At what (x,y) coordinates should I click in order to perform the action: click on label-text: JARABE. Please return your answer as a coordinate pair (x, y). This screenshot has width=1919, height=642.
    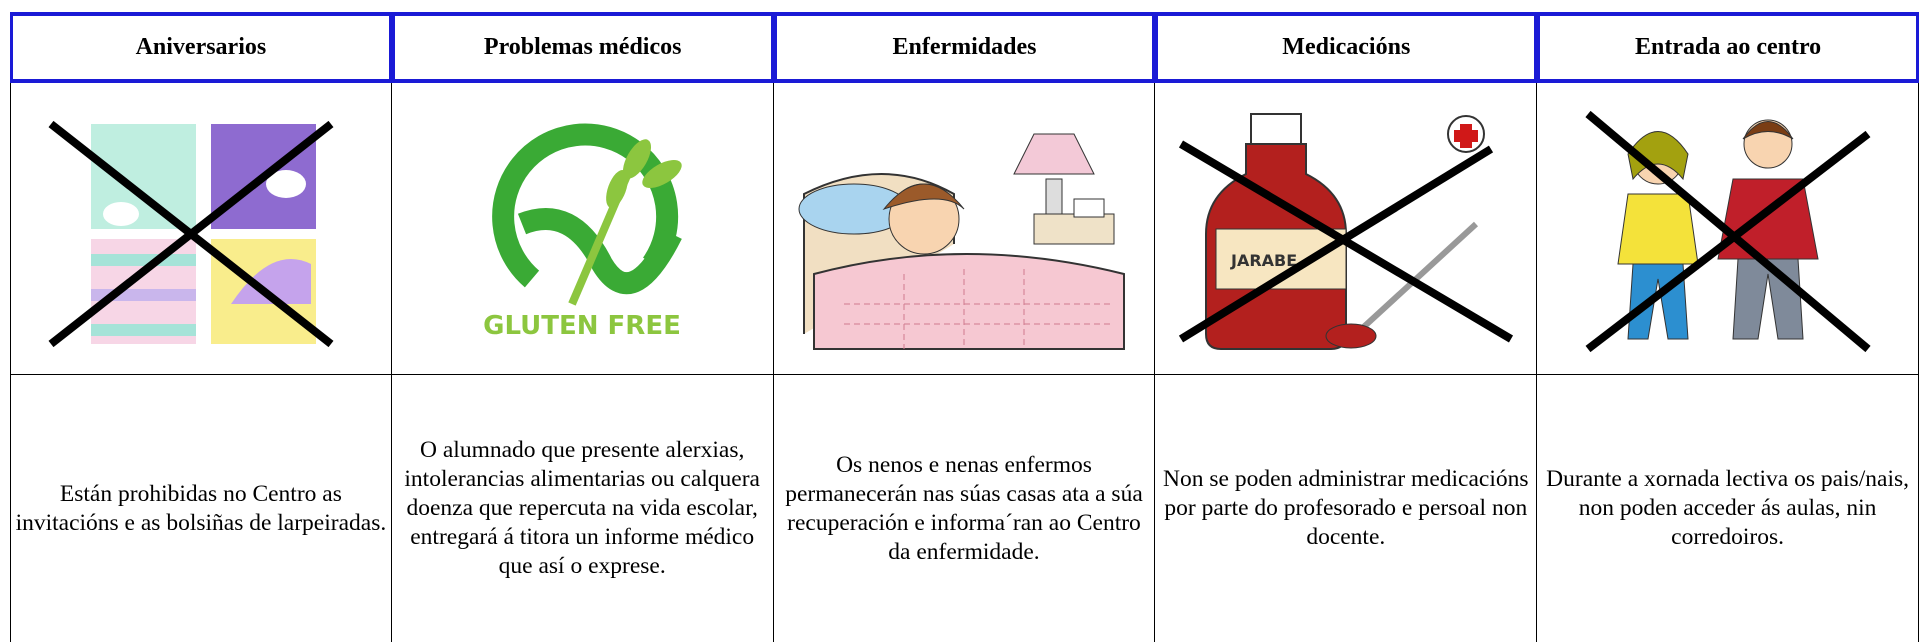
    Looking at the image, I should click on (1263, 260).